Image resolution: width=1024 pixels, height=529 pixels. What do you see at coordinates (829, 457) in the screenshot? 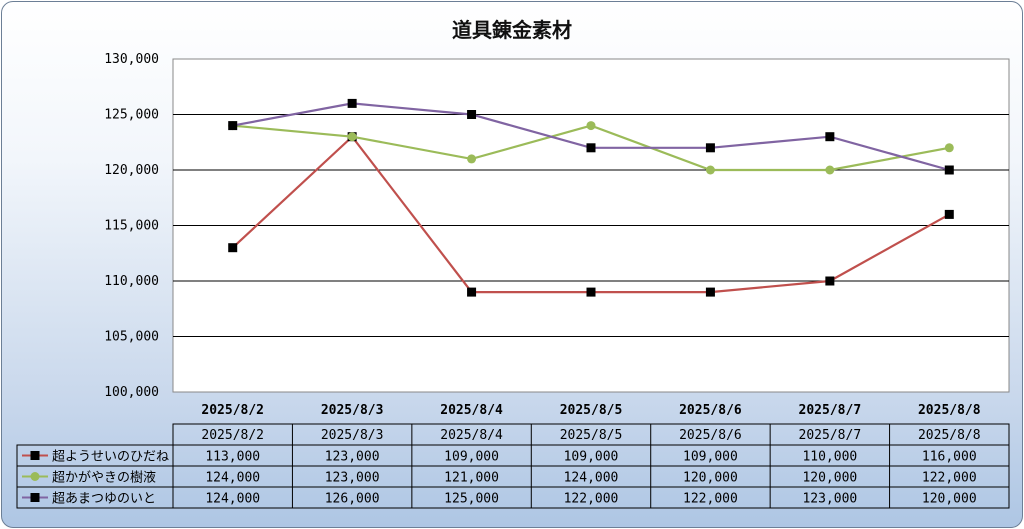
I see `table-cell-0-5: 110,000` at bounding box center [829, 457].